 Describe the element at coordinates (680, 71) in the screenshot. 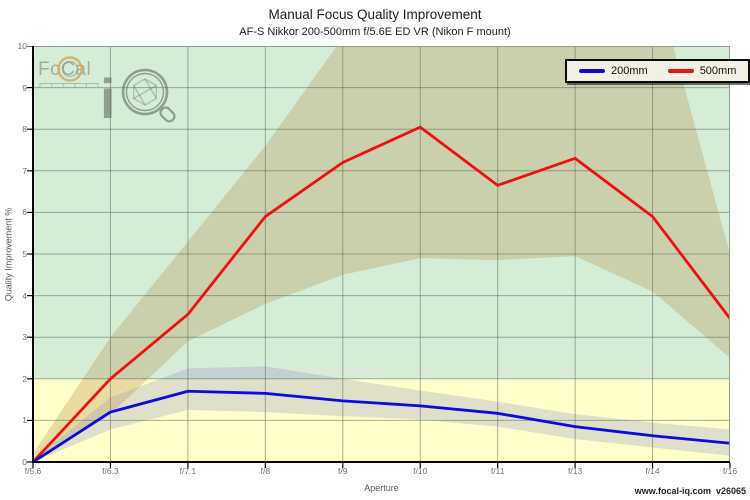

I see `legend-swatch-500mm` at that location.